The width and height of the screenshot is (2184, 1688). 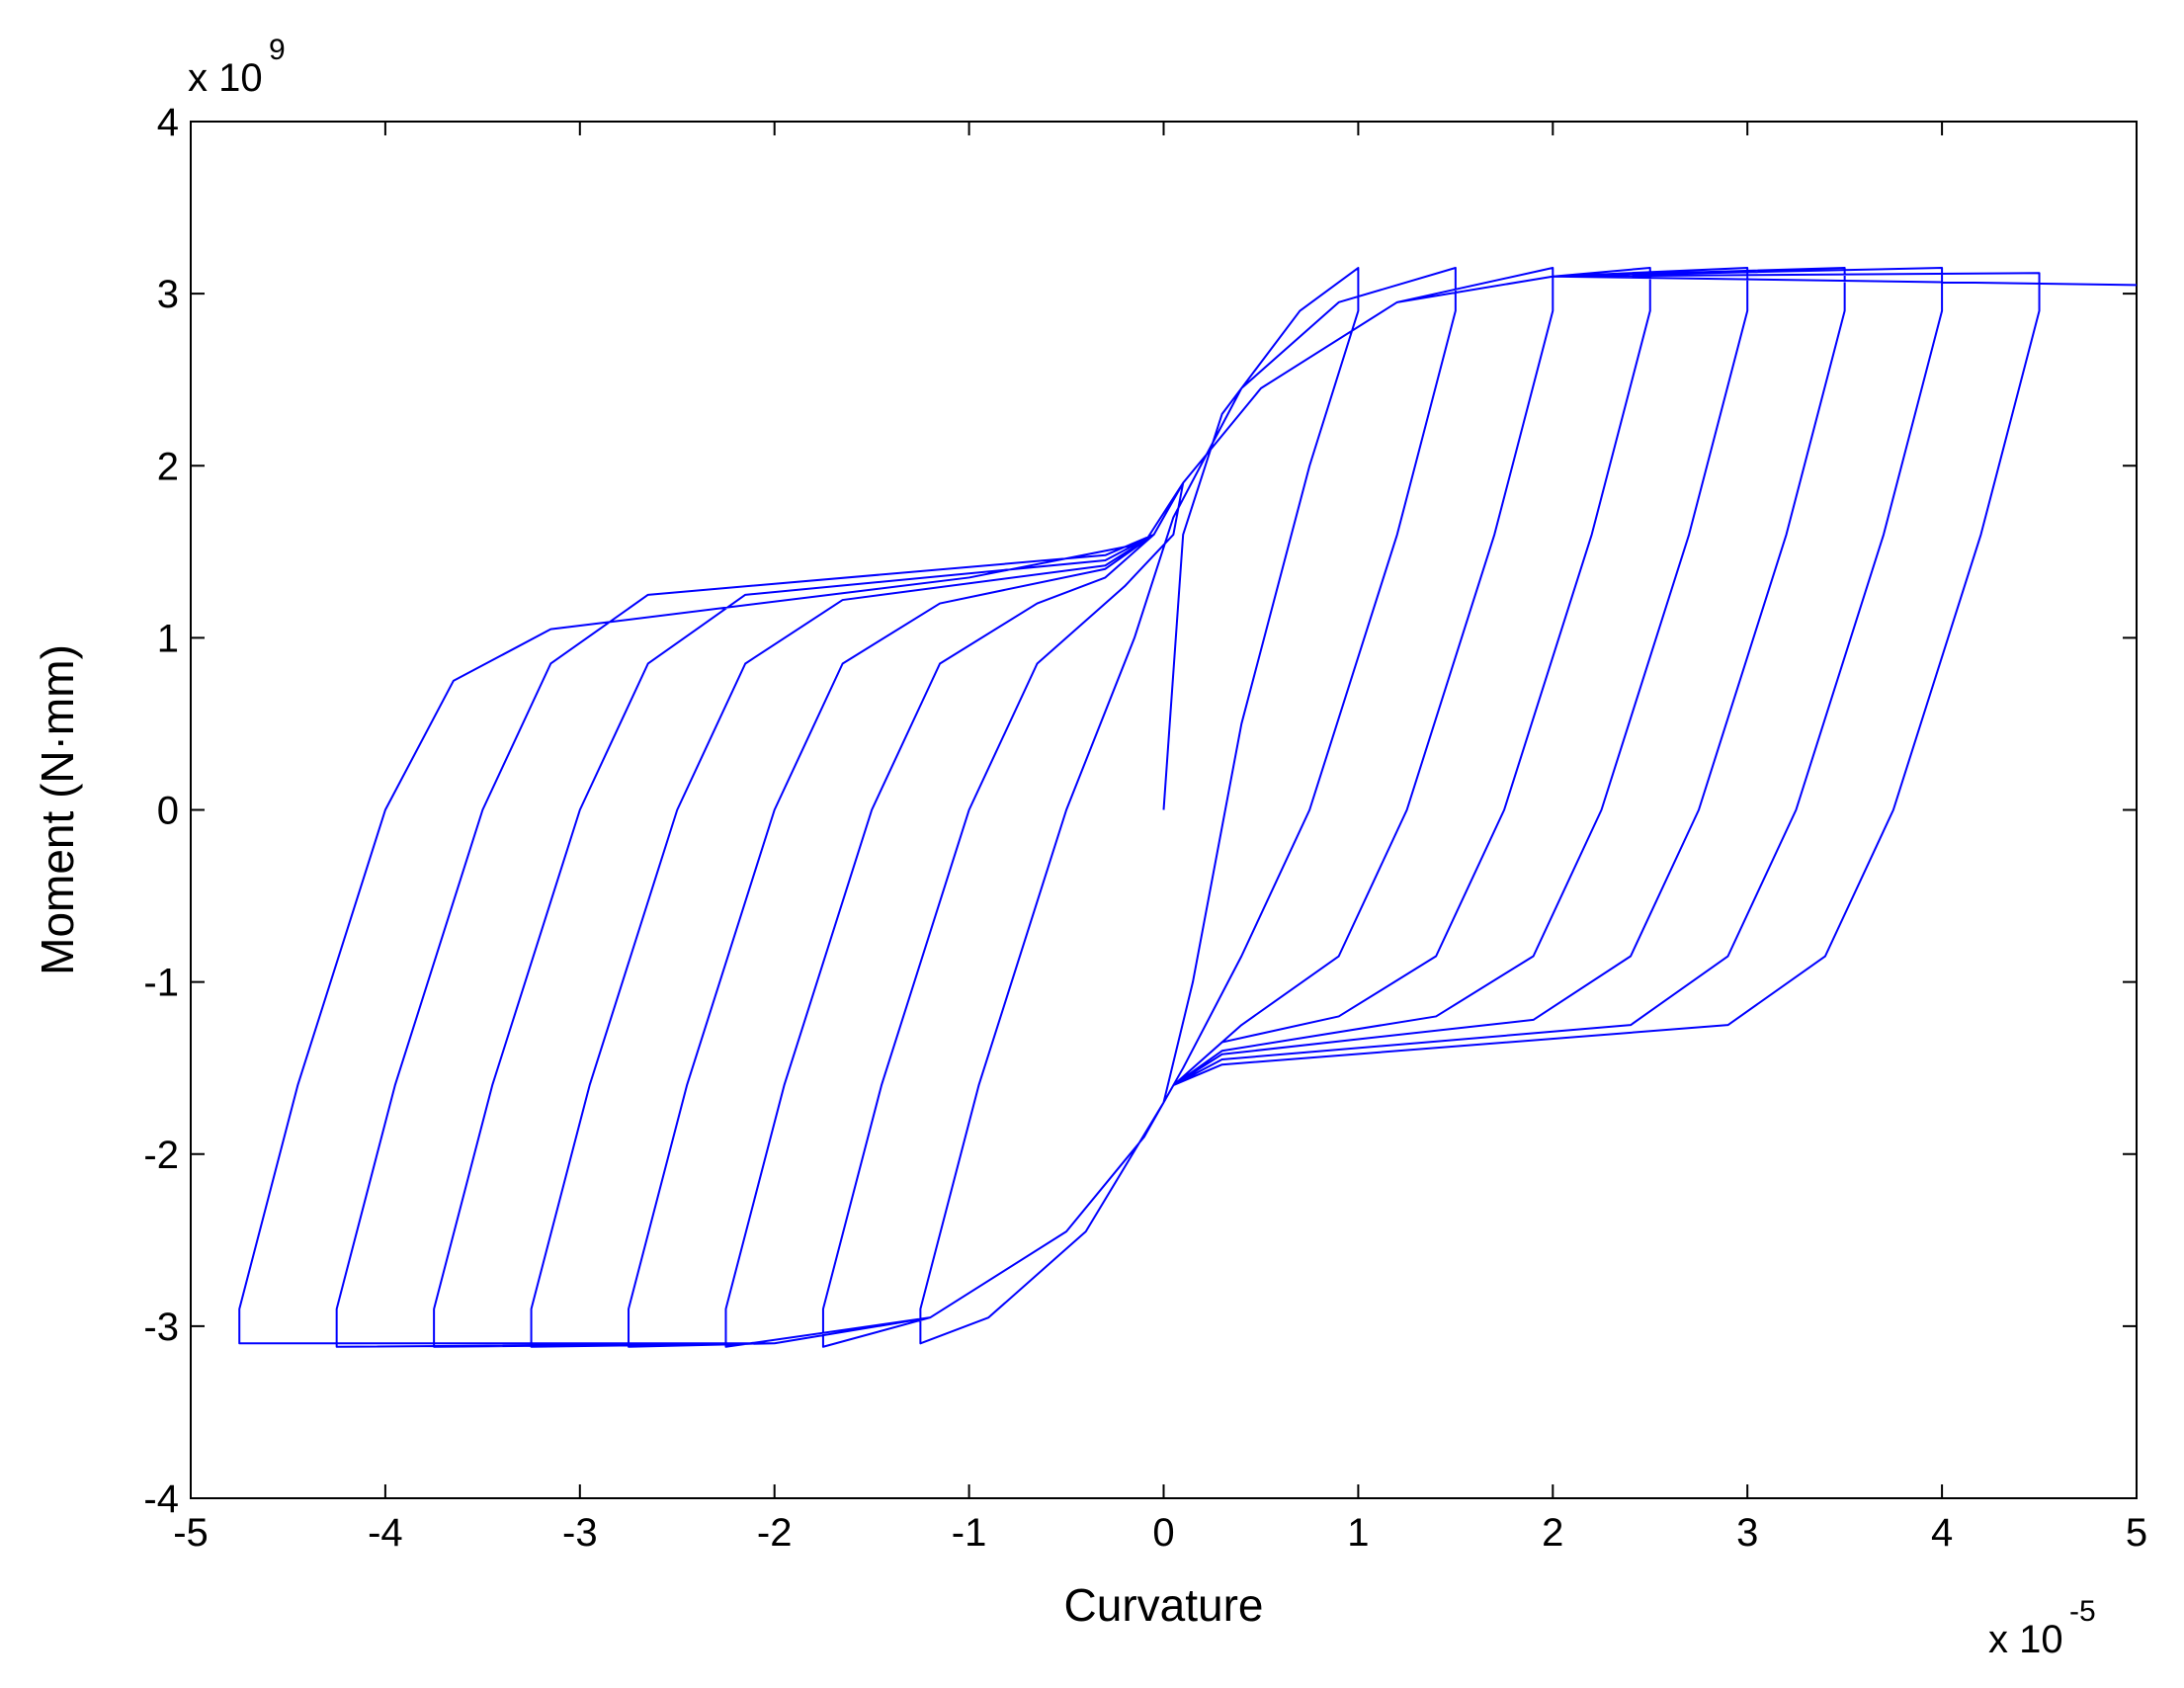 I want to click on y-tick-label: 0, so click(x=168, y=811).